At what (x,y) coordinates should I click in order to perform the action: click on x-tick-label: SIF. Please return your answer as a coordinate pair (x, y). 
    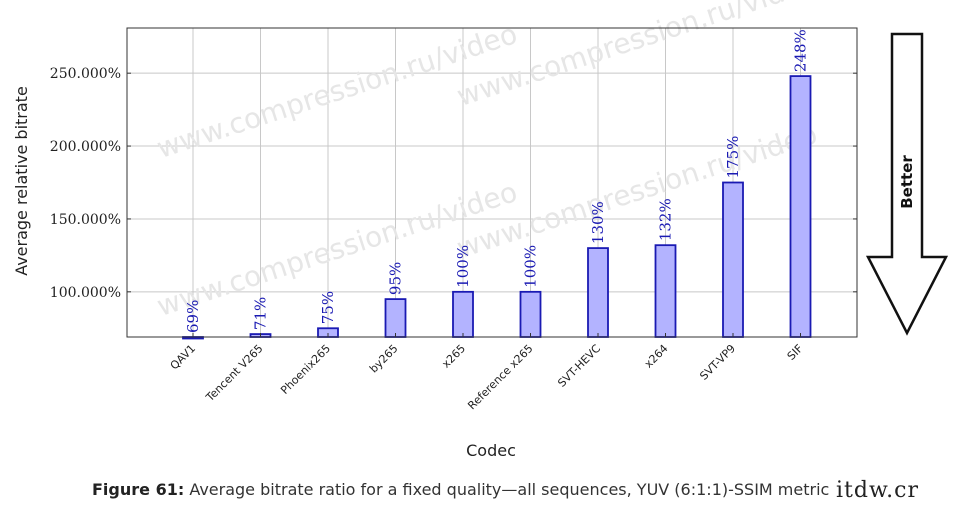
    Looking at the image, I should click on (795, 352).